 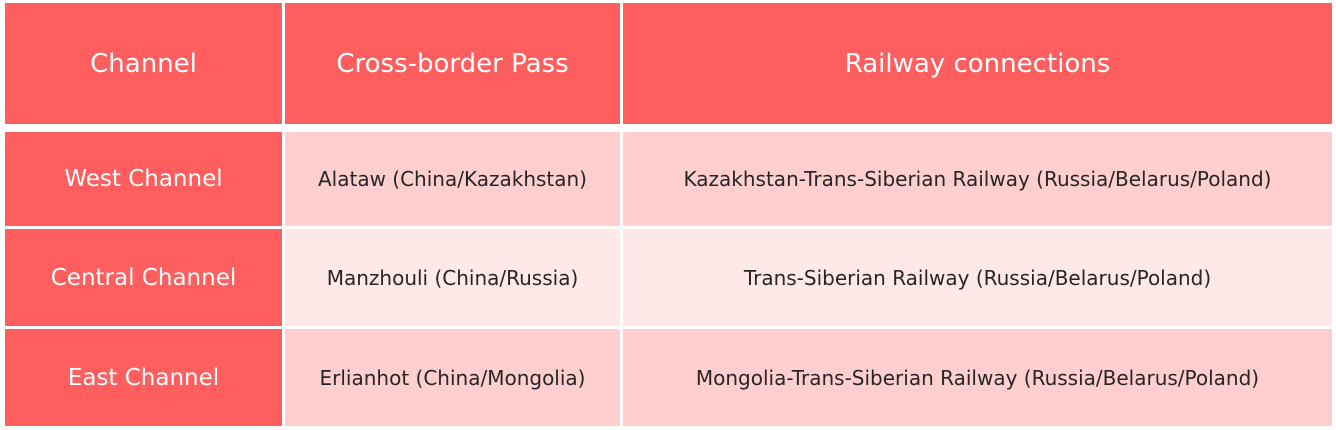 I want to click on row-2-pass: Manzhouli (China/Russia), so click(x=452, y=277).